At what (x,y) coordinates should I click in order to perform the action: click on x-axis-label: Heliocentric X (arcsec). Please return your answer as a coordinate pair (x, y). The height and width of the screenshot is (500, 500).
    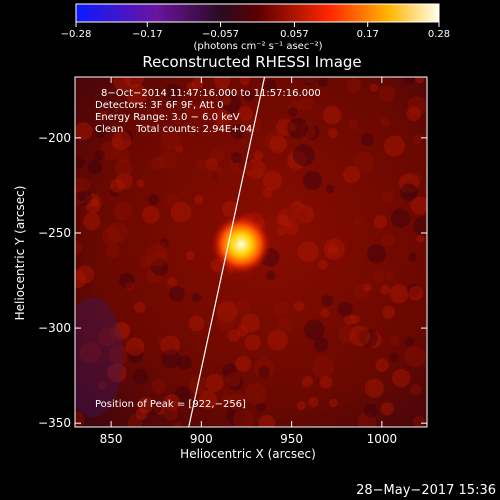
    Looking at the image, I should click on (248, 454).